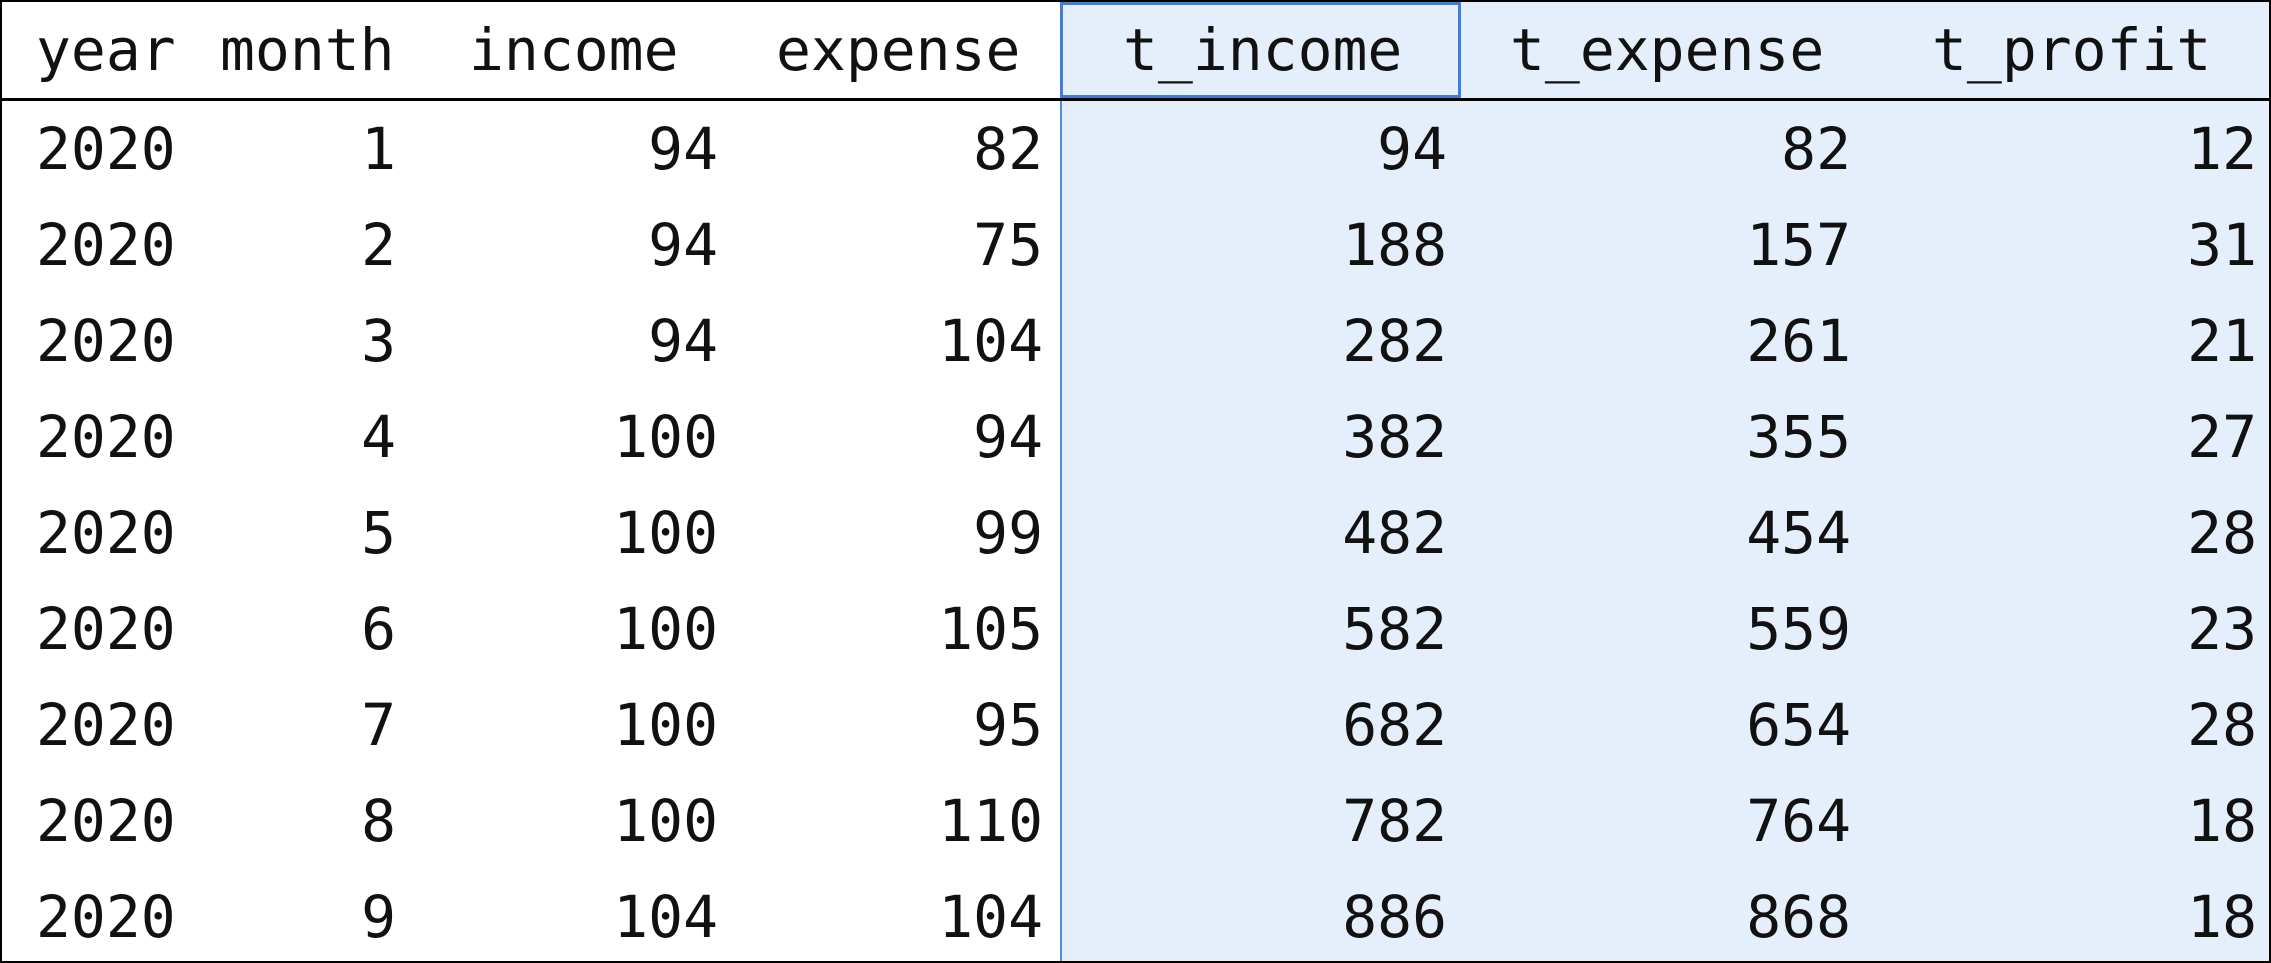 This screenshot has height=963, width=2271. What do you see at coordinates (1798, 821) in the screenshot?
I see `cell-t-expense: 764` at bounding box center [1798, 821].